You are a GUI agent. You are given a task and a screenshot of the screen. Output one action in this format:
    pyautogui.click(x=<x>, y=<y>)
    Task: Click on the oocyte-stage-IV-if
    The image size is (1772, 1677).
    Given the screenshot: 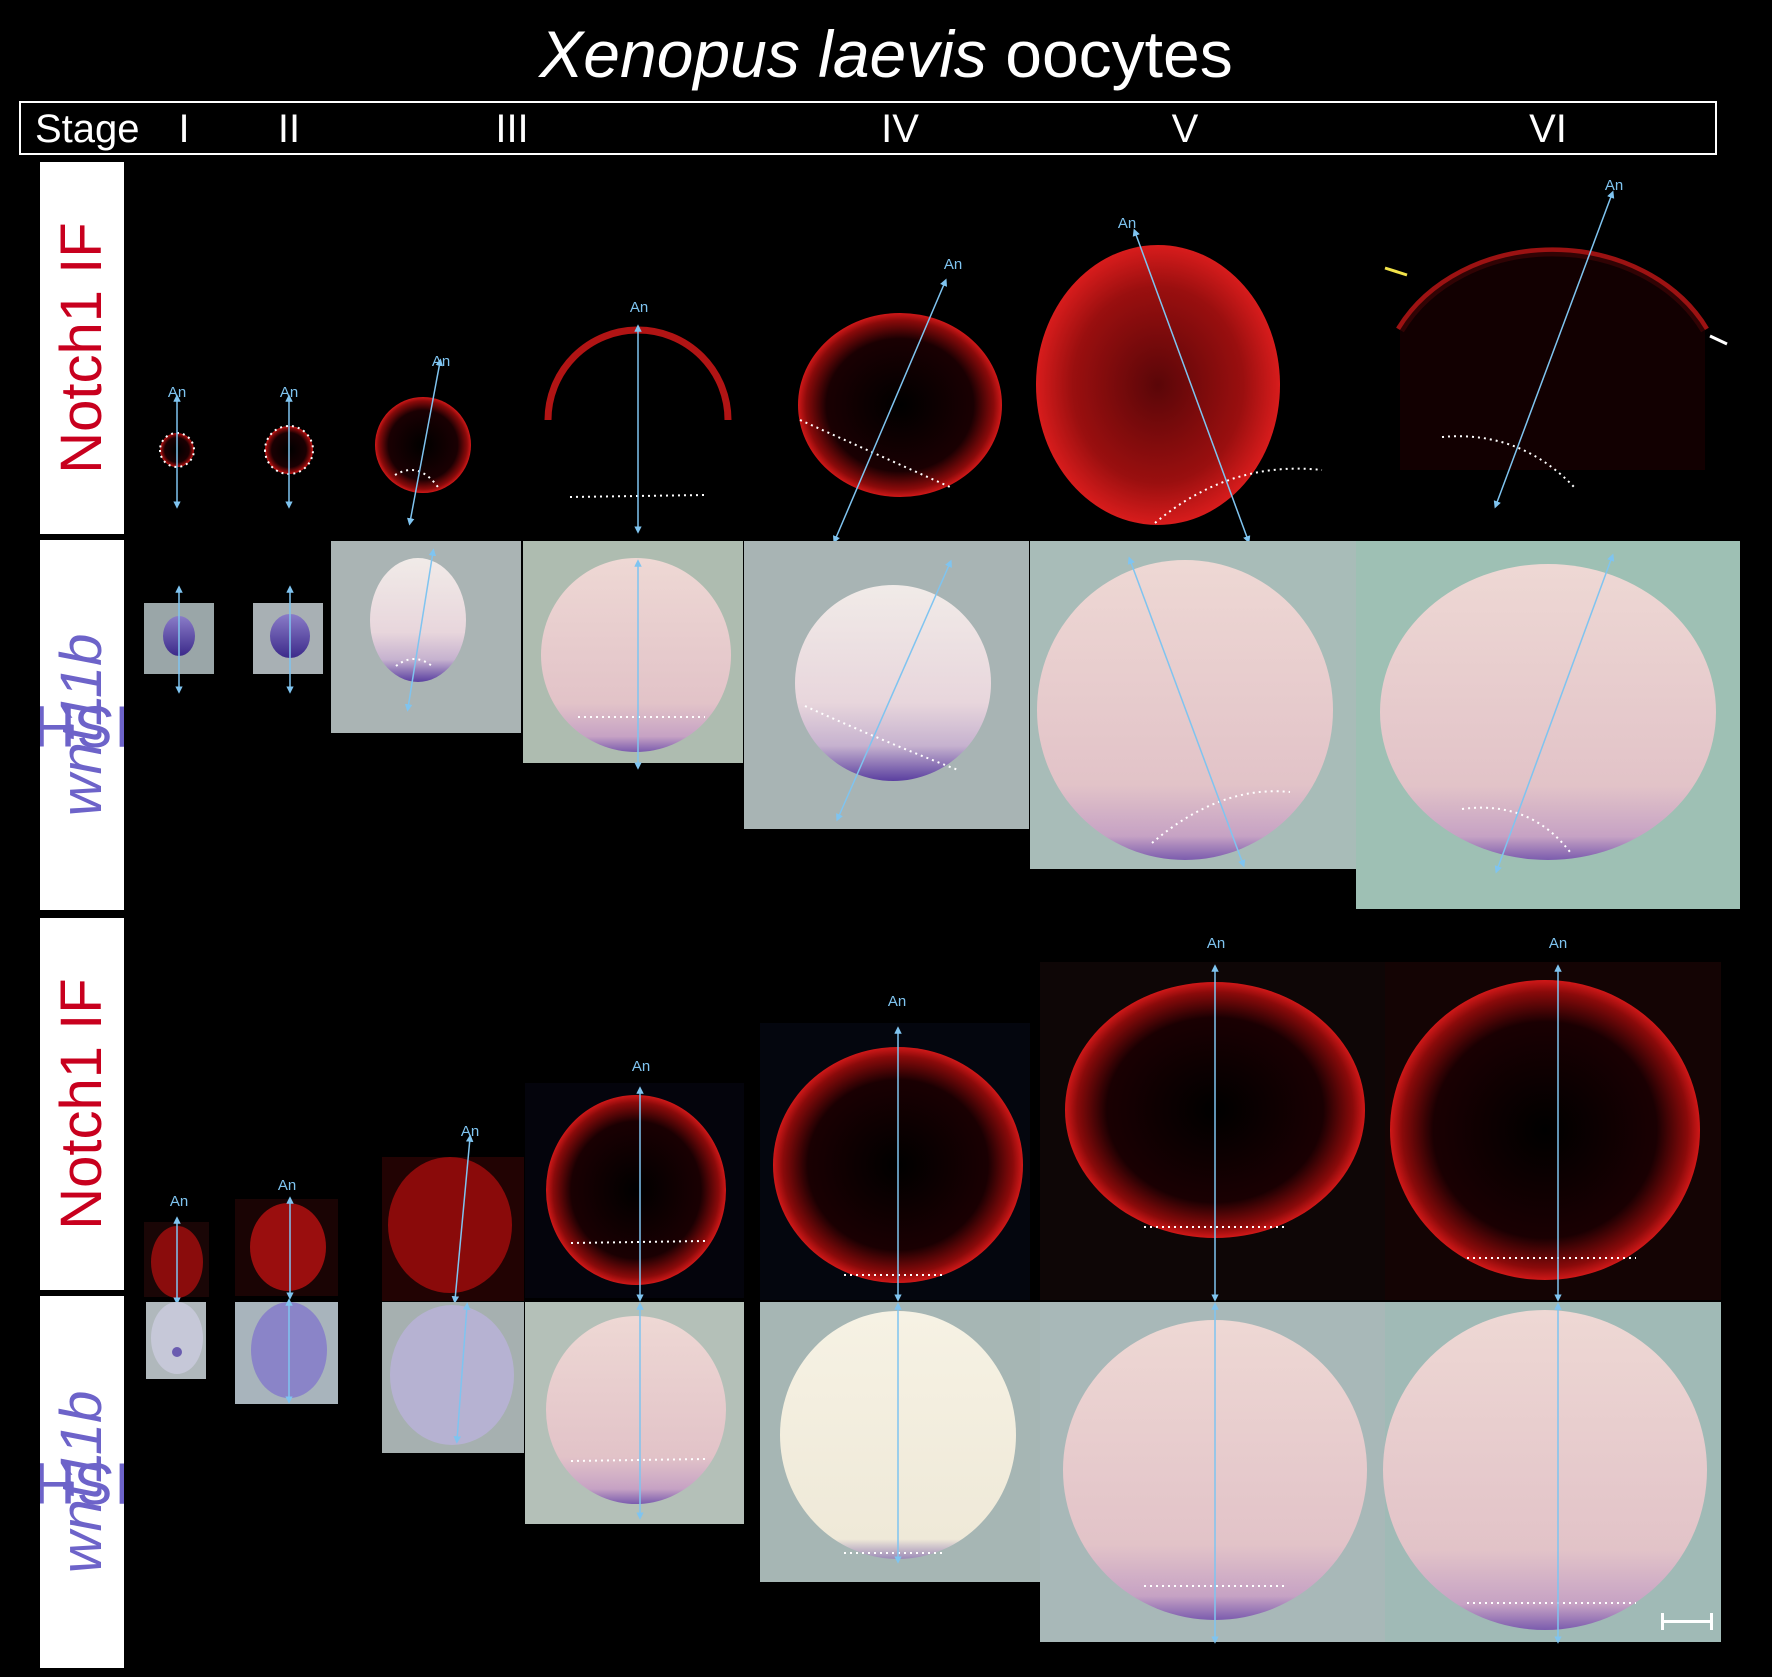 What is the action you would take?
    pyautogui.click(x=900, y=405)
    